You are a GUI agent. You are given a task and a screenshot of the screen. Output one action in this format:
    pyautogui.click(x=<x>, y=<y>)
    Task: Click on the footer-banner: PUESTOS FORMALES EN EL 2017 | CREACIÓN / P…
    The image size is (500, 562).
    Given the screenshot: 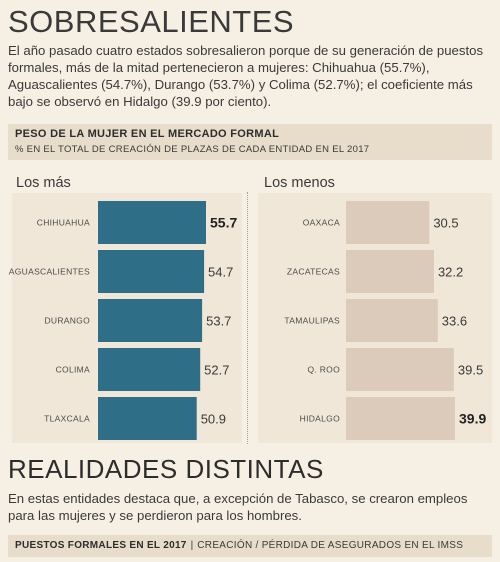 What is the action you would take?
    pyautogui.click(x=250, y=546)
    